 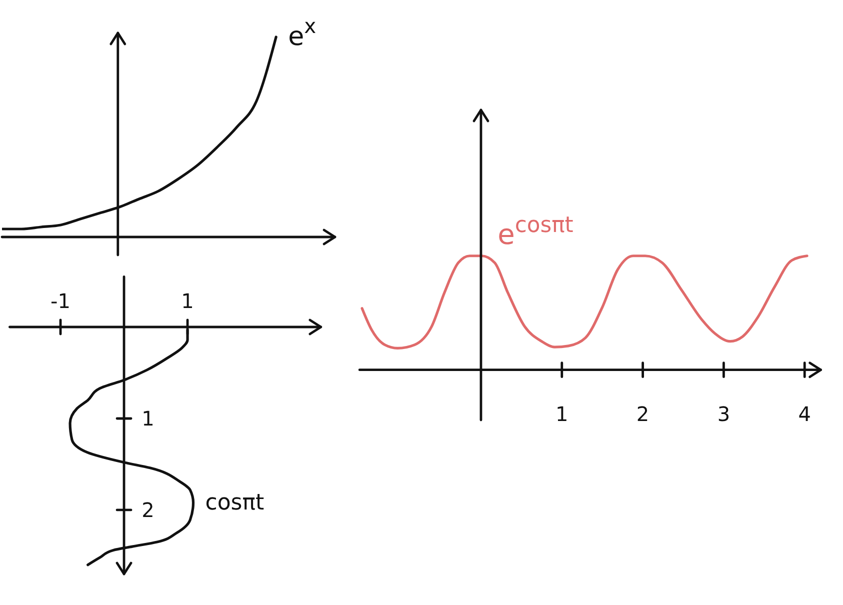 What do you see at coordinates (536, 231) in the screenshot?
I see `series-label: e$^{cosπt}$` at bounding box center [536, 231].